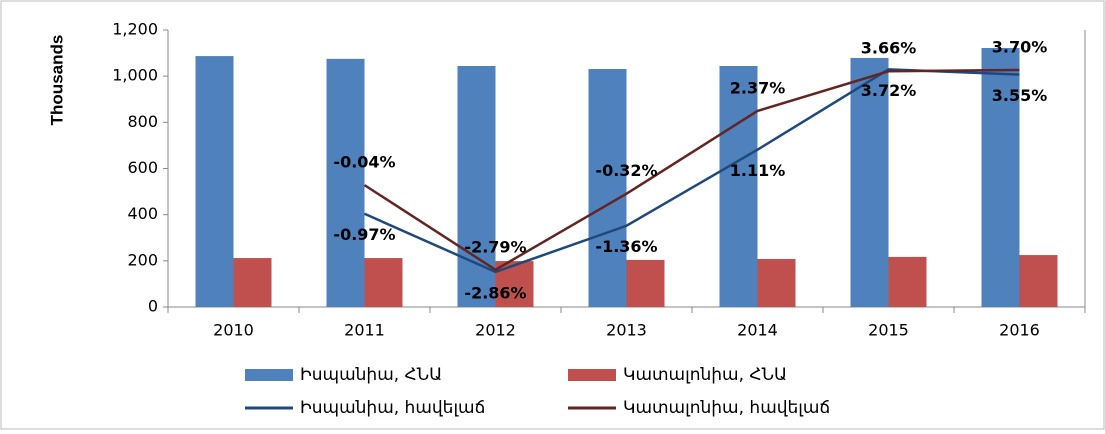 The image size is (1105, 434). Describe the element at coordinates (495, 246) in the screenshot. I see `data-label: -2.79%` at that location.